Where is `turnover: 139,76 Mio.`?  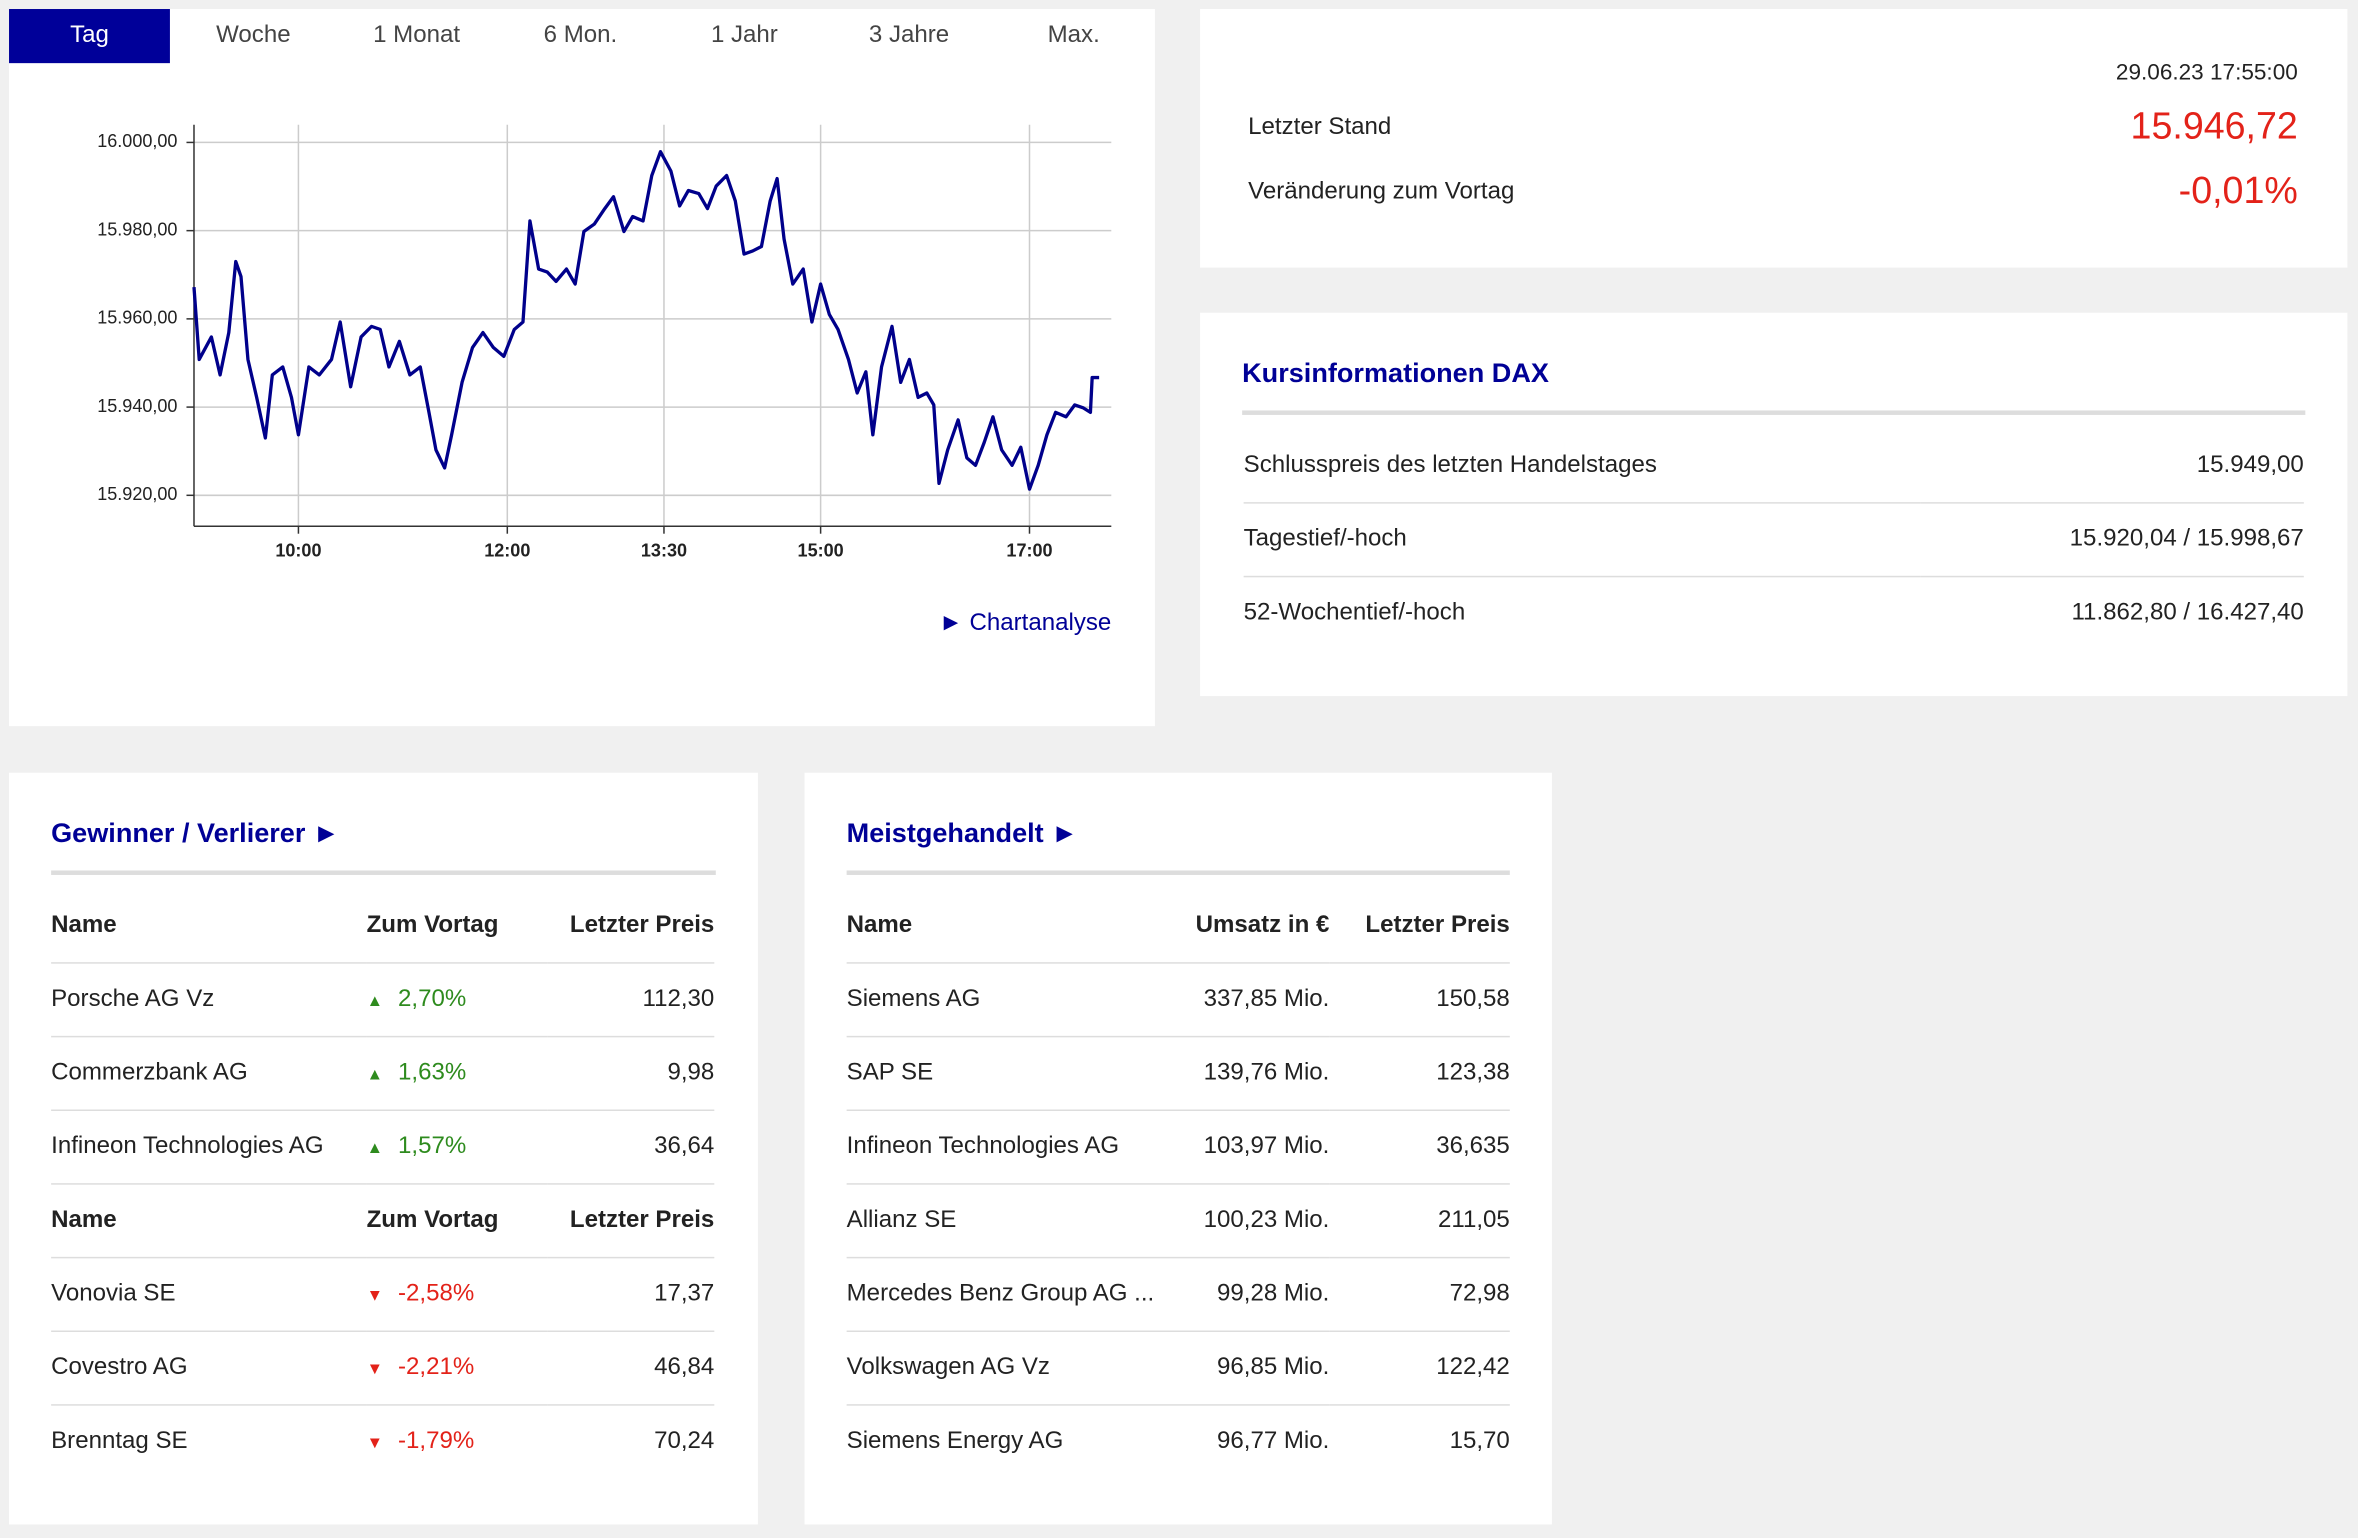 turnover: 139,76 Mio. is located at coordinates (1256, 1074).